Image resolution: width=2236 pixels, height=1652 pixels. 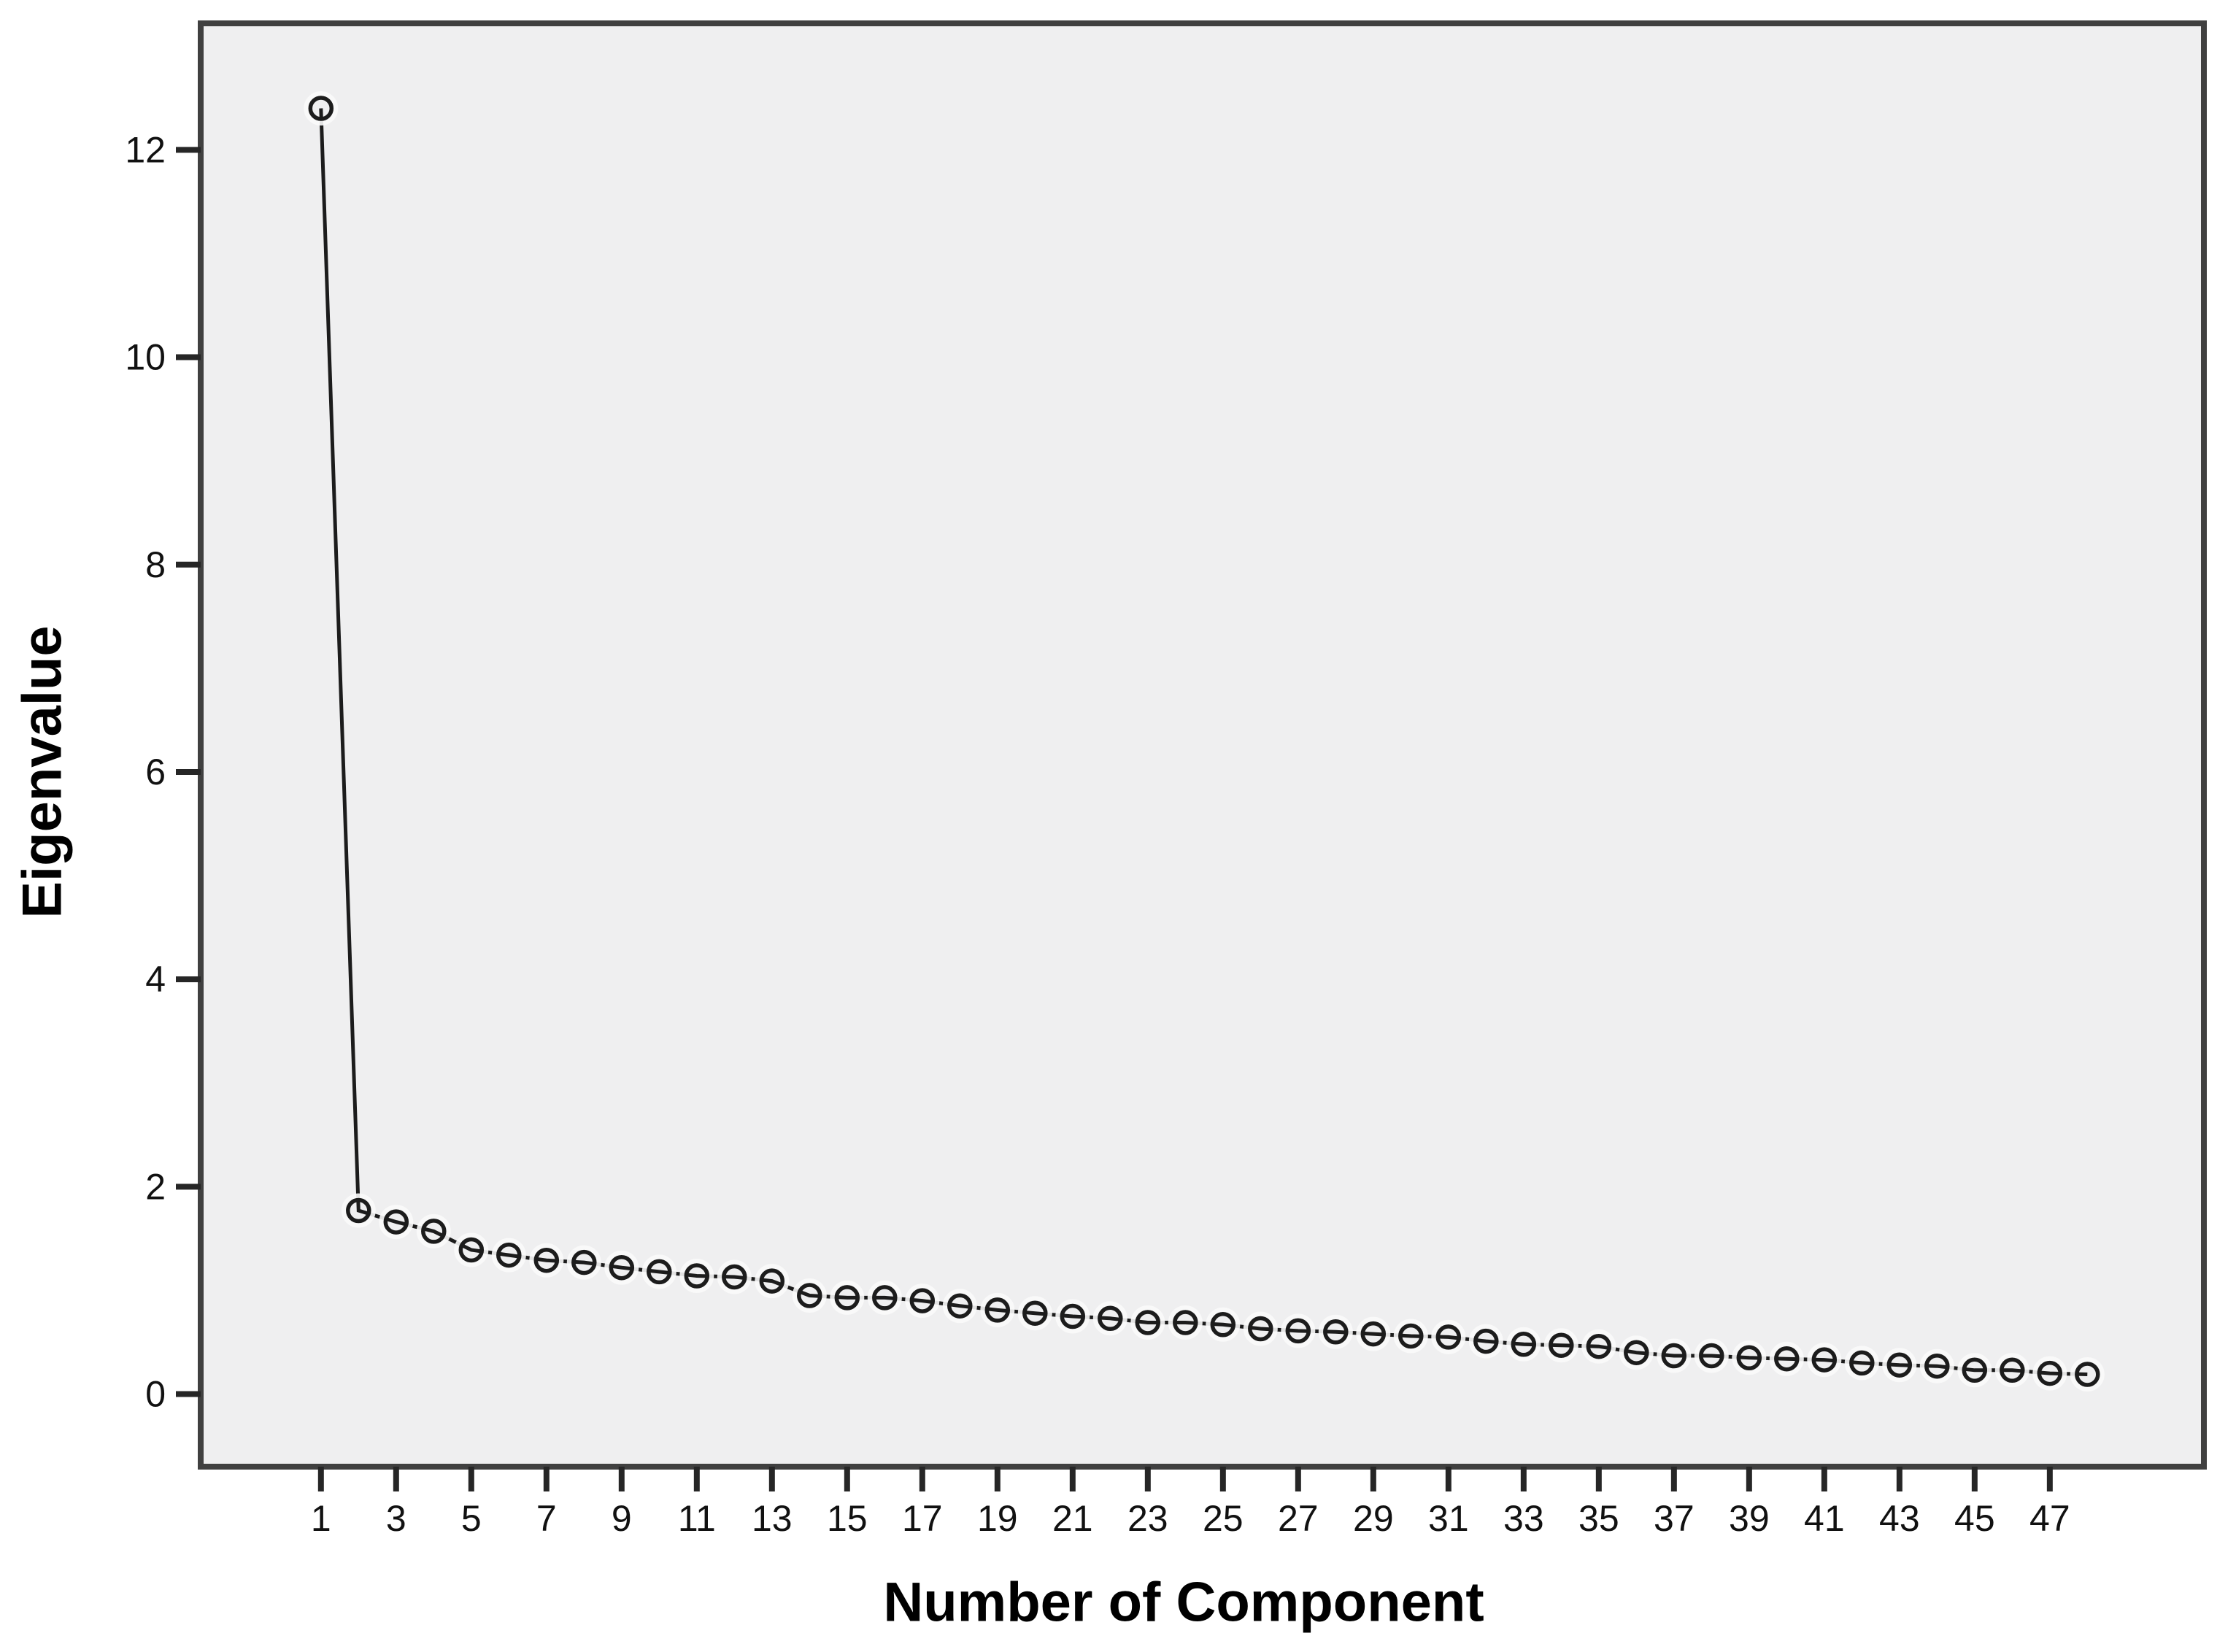 I want to click on x-tick-label: 31, so click(x=1449, y=1518).